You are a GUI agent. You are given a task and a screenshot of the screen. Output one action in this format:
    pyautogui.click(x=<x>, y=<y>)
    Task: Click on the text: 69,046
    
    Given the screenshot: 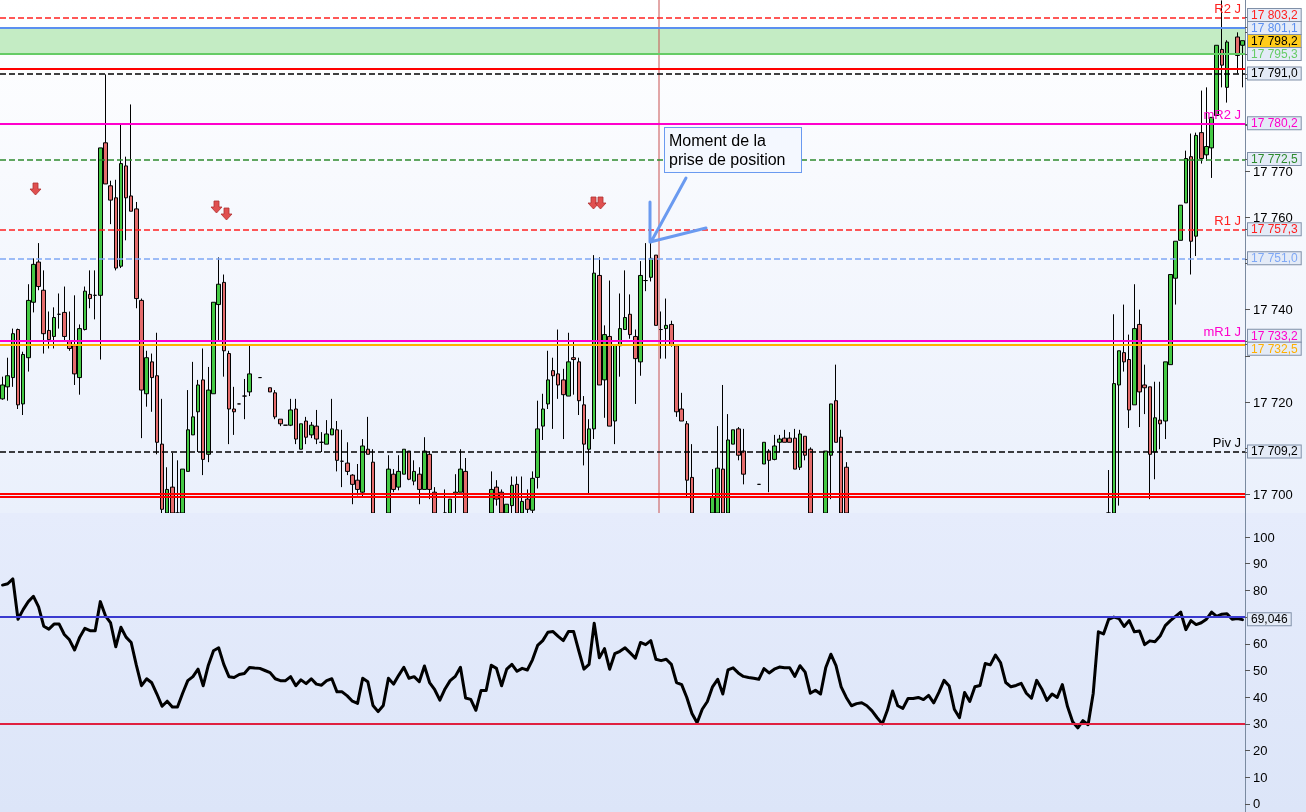 What is the action you would take?
    pyautogui.click(x=1270, y=619)
    